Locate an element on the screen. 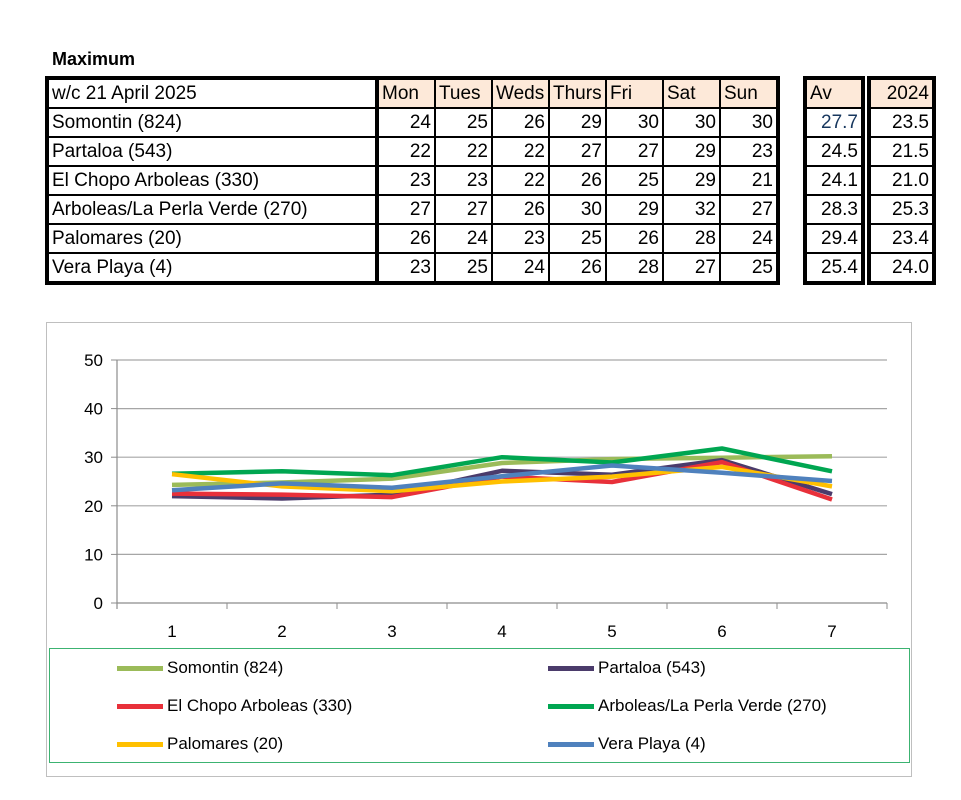  station-name: Palomares (20) is located at coordinates (212, 238).